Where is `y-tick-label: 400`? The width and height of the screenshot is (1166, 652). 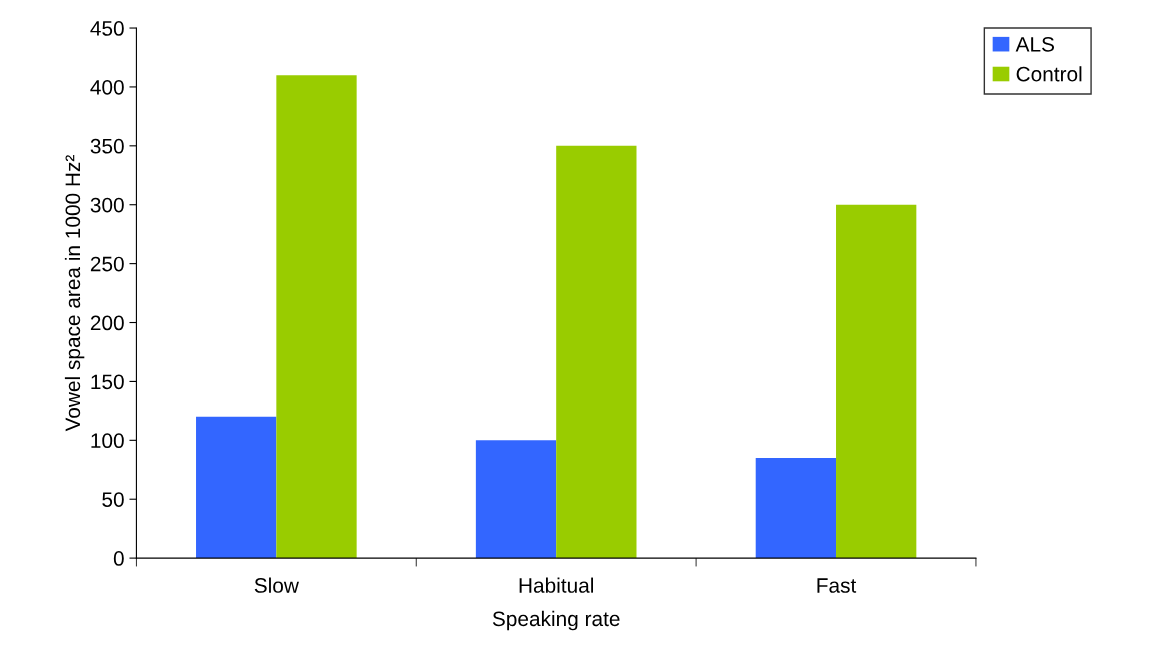
y-tick-label: 400 is located at coordinates (107, 87).